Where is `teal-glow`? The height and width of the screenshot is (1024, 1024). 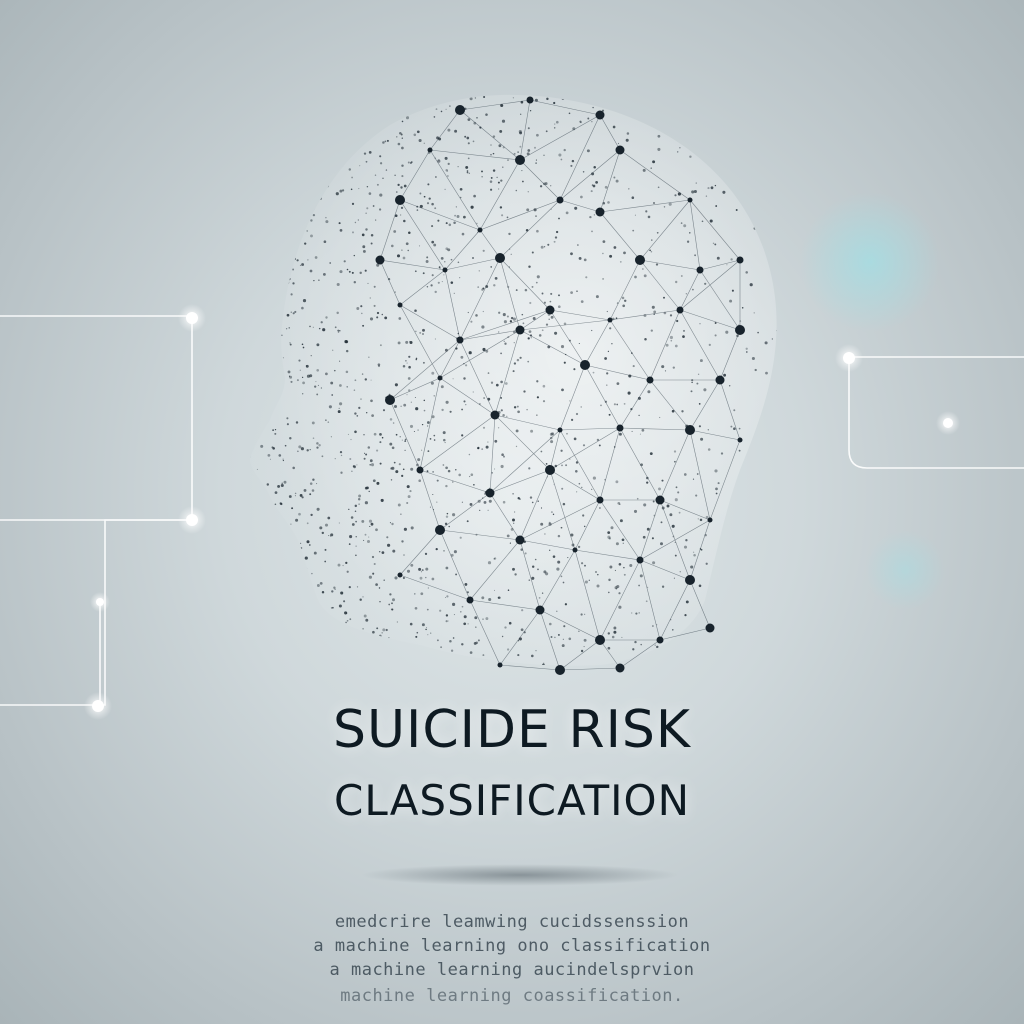
teal-glow is located at coordinates (905, 570).